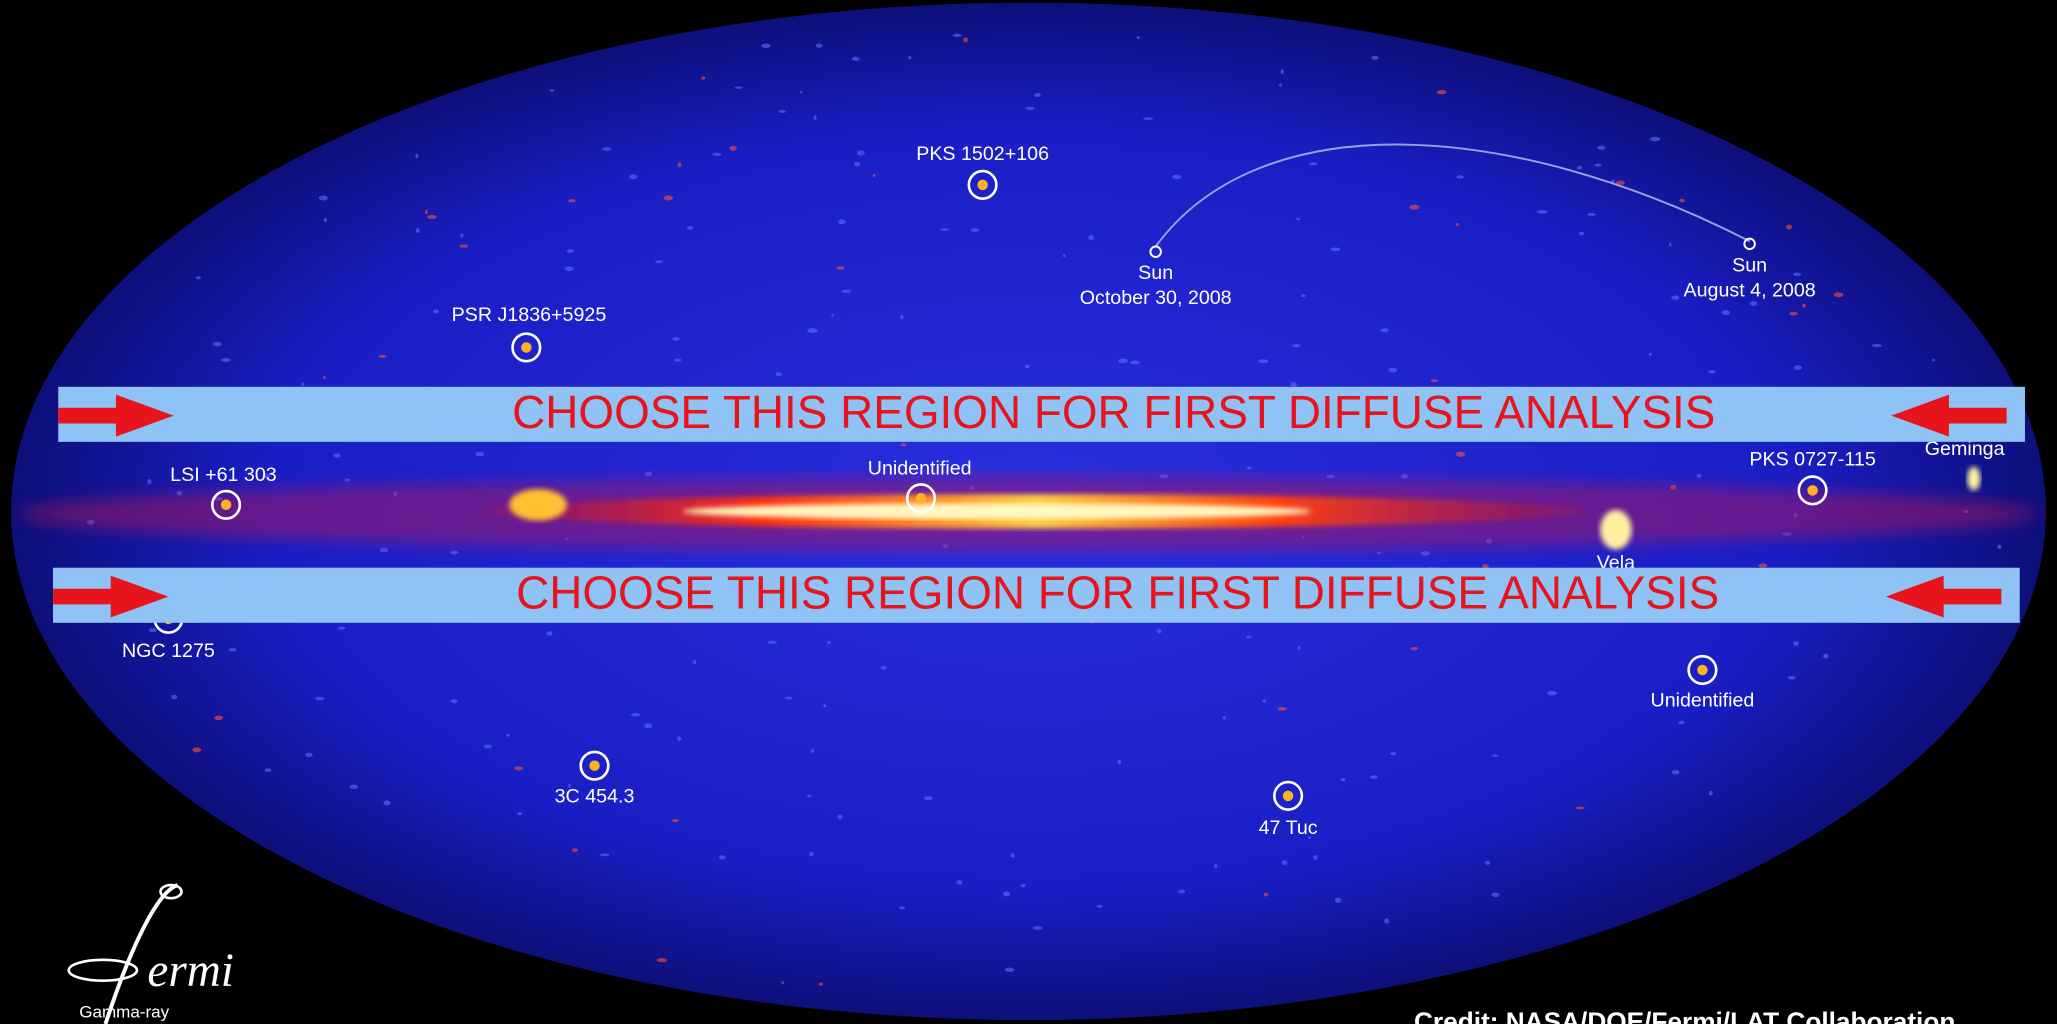 This screenshot has height=1024, width=2057. I want to click on source-label: 3C 454.3, so click(595, 796).